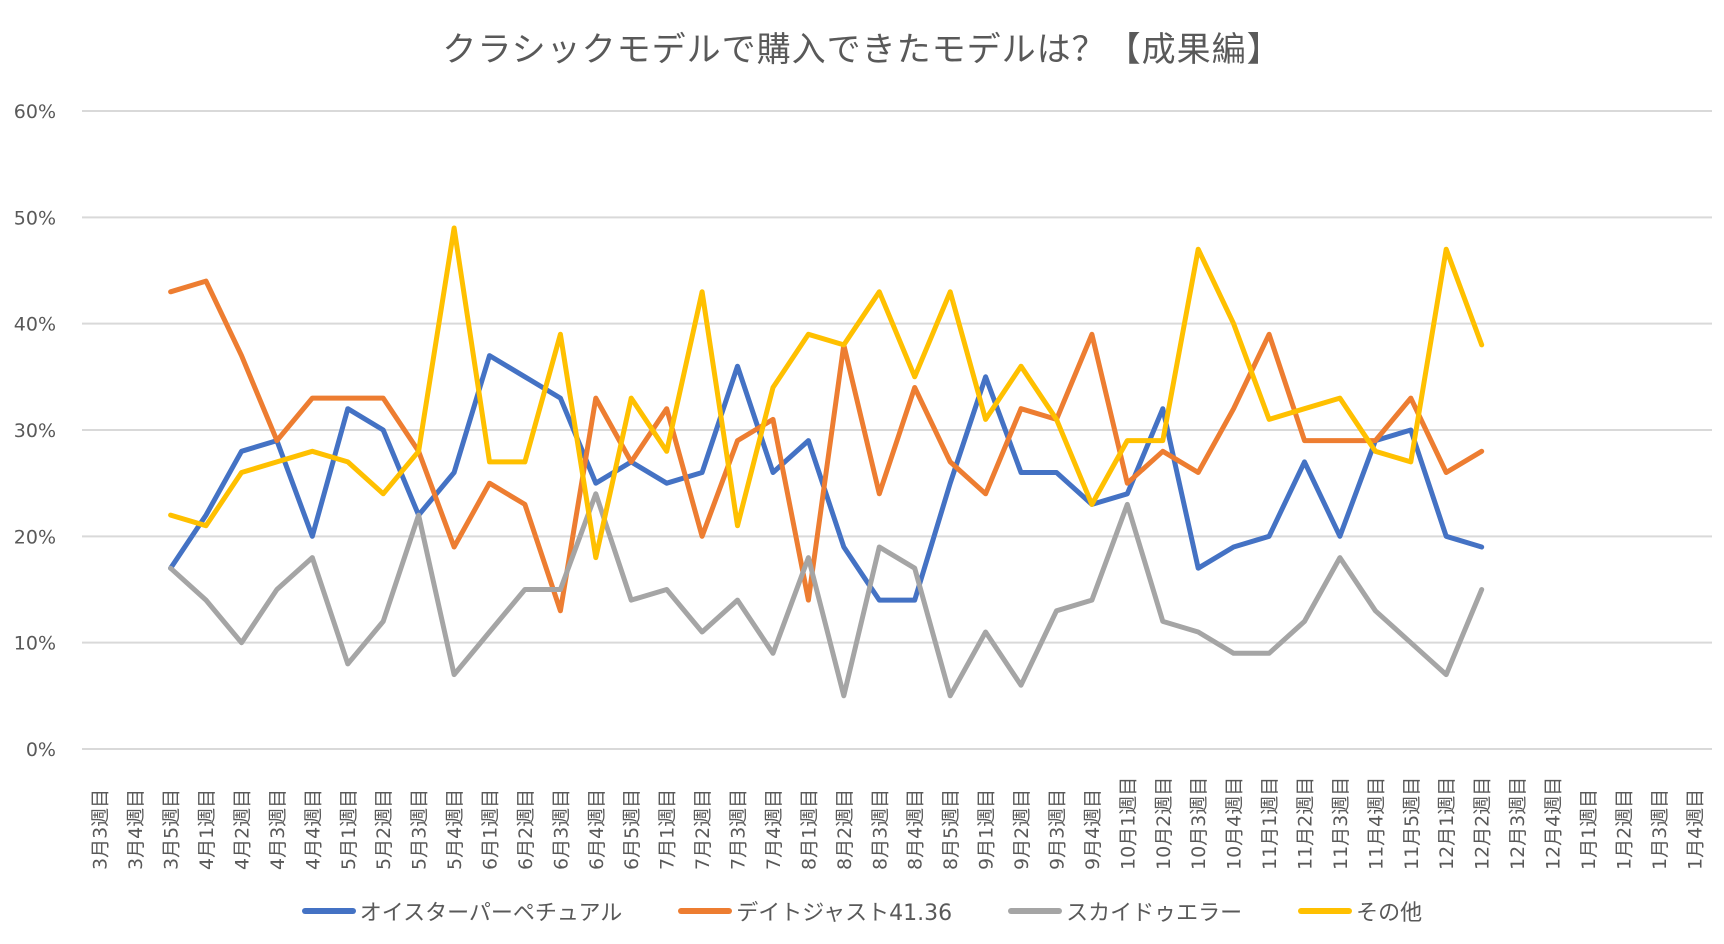  Describe the element at coordinates (1199, 823) in the screenshot. I see `x-tick-label: 10月3週目` at that location.